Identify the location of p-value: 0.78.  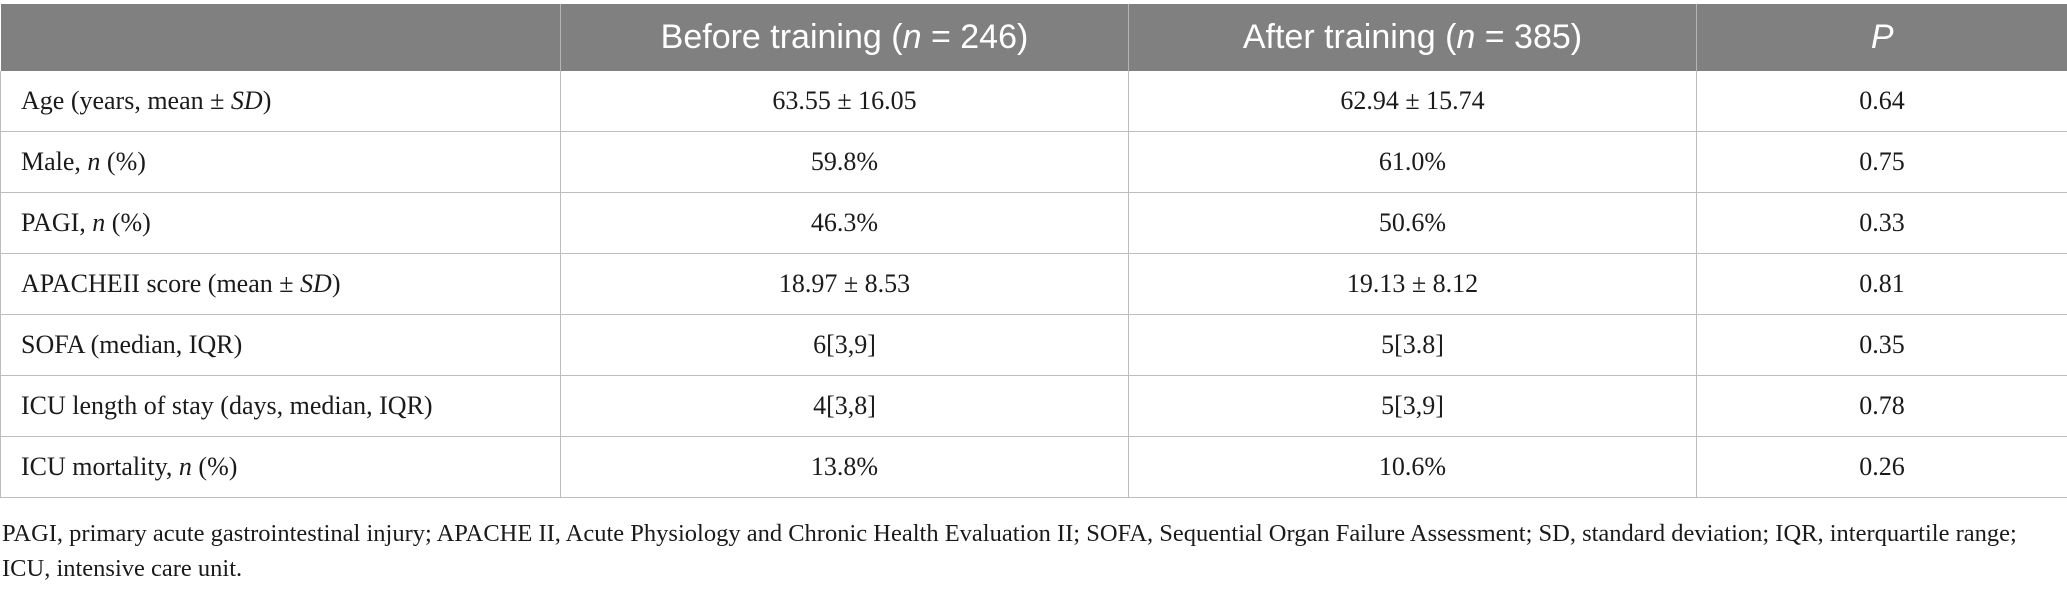
(1881, 406).